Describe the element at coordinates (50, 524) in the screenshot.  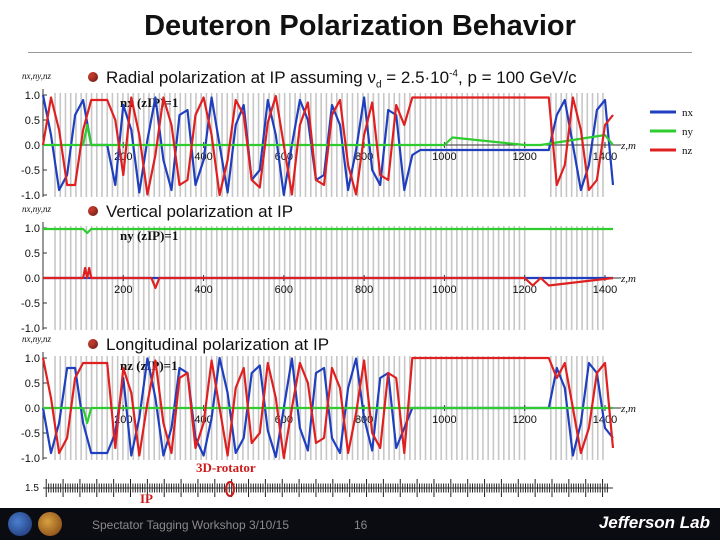
I see `jsa-logo-icon` at that location.